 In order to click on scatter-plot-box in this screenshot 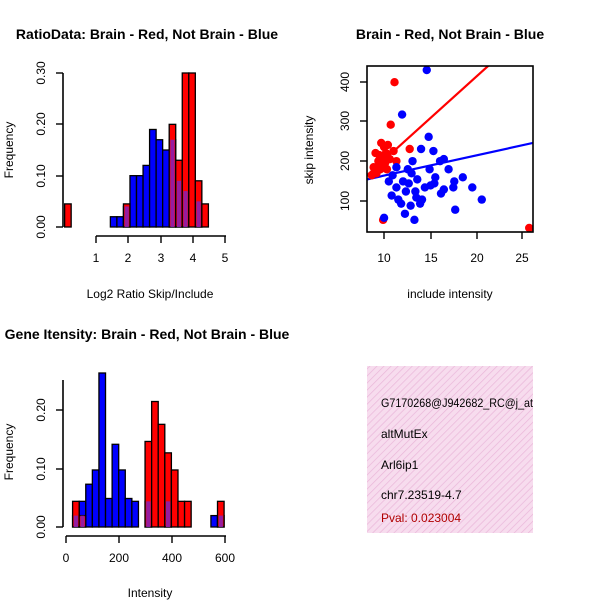, I will do `click(450, 149)`.